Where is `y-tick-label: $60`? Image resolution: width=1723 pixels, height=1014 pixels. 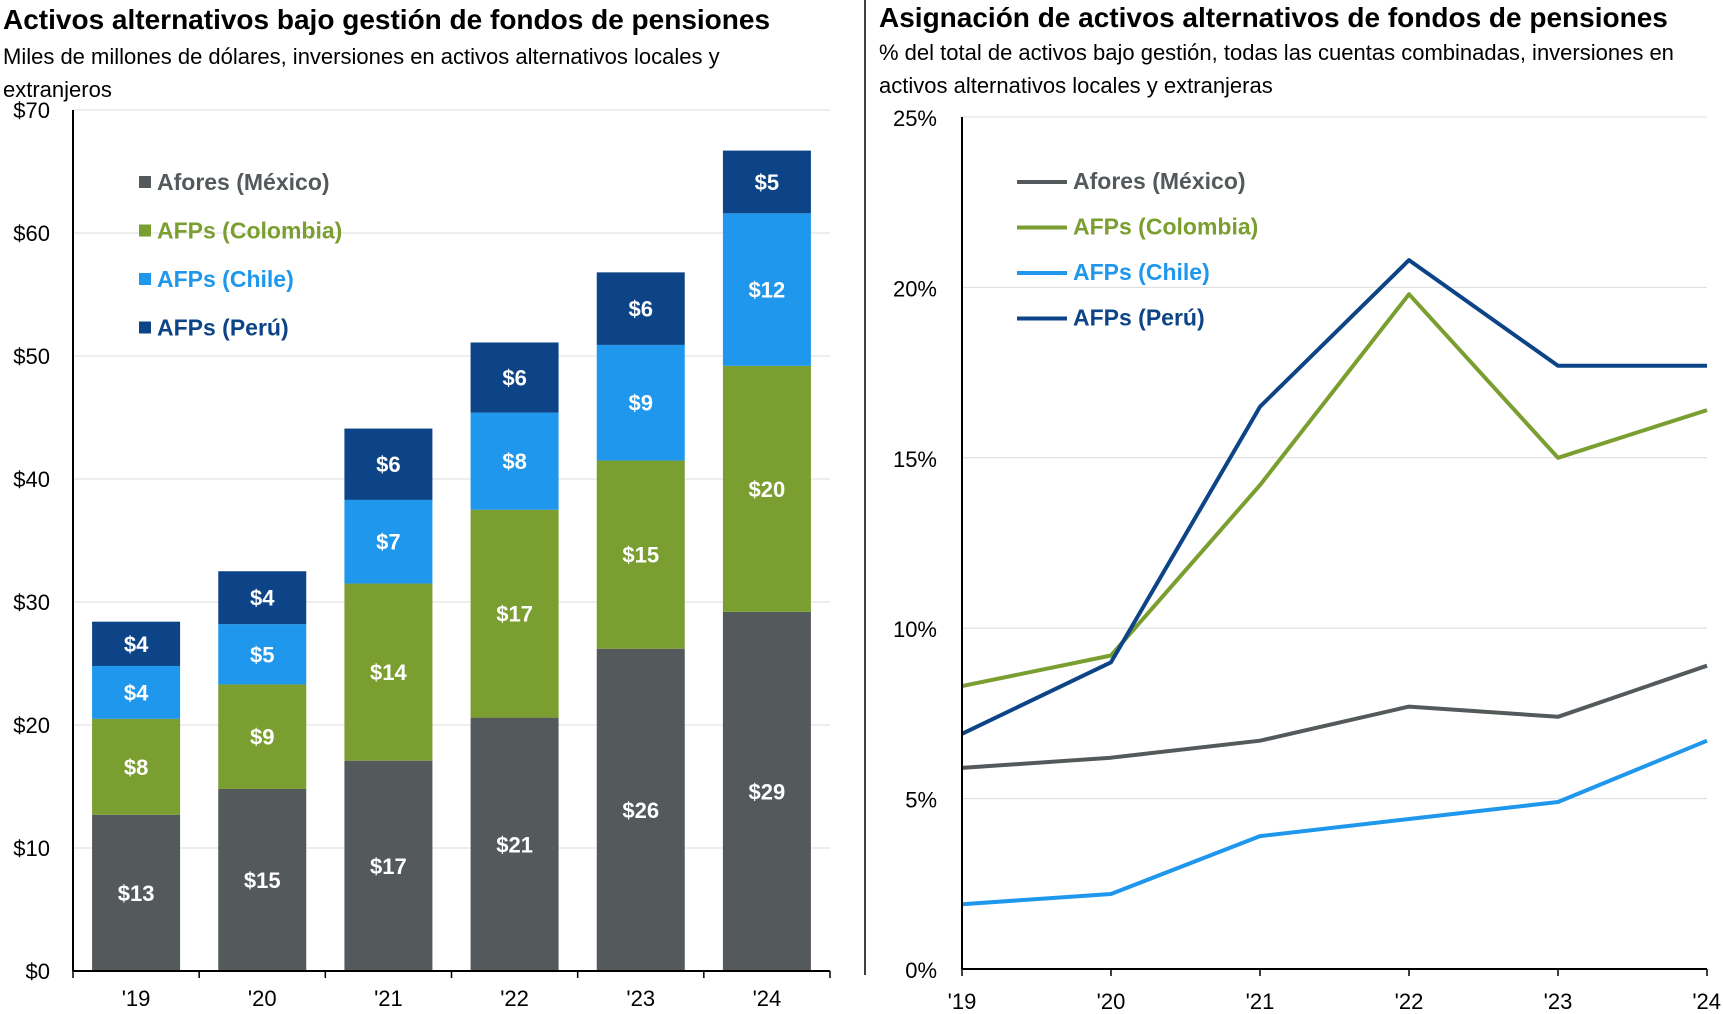
y-tick-label: $60 is located at coordinates (31, 233).